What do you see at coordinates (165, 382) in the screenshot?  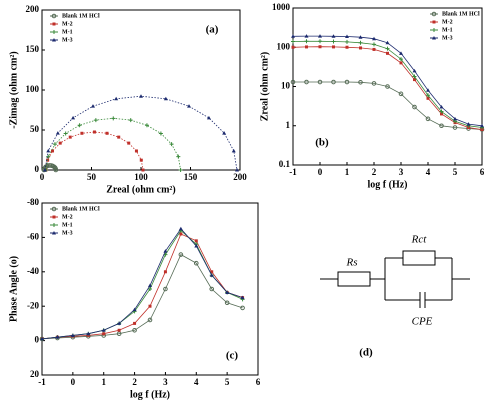 I see `x-tick-label: 3` at bounding box center [165, 382].